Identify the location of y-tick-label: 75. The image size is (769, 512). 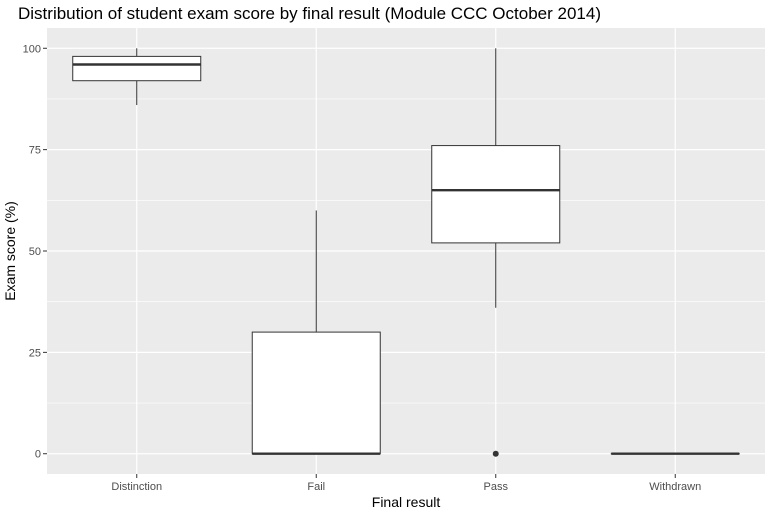
(35, 151).